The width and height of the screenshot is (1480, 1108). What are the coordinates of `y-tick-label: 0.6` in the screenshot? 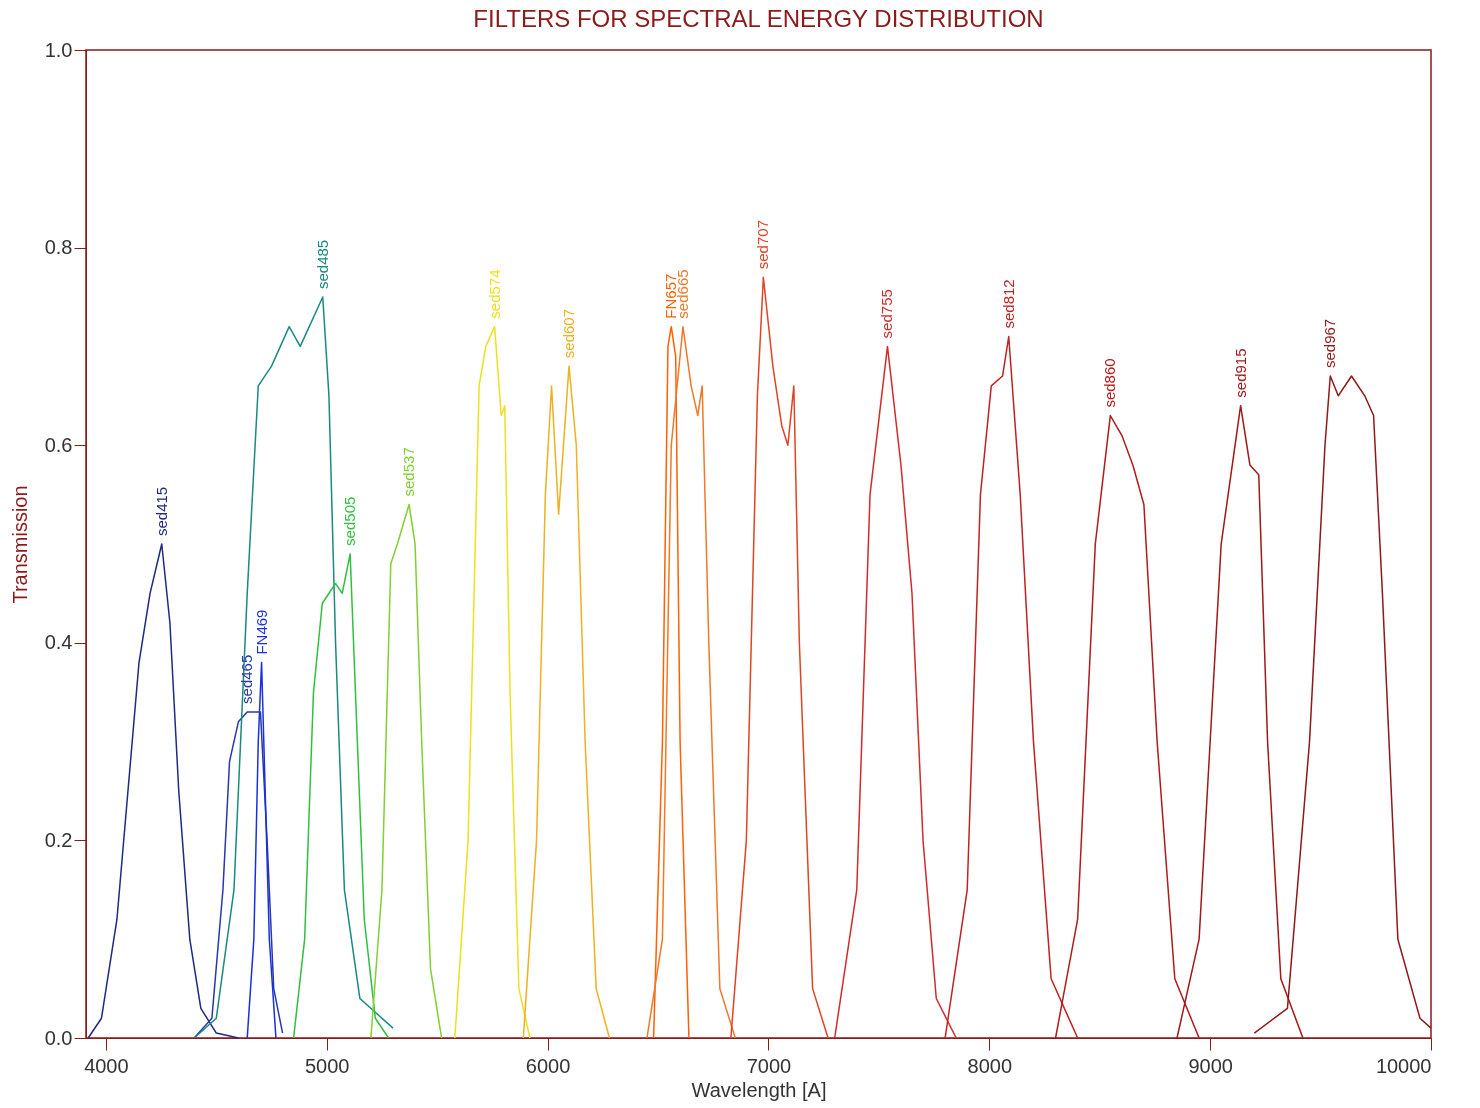 It's located at (58, 444).